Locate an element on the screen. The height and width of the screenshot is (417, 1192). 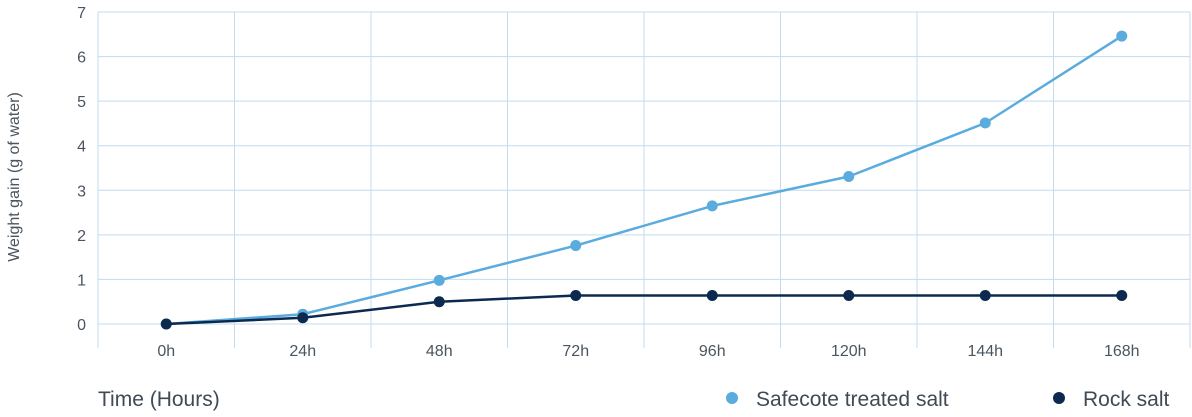
y-tick-label: 5 is located at coordinates (81, 102).